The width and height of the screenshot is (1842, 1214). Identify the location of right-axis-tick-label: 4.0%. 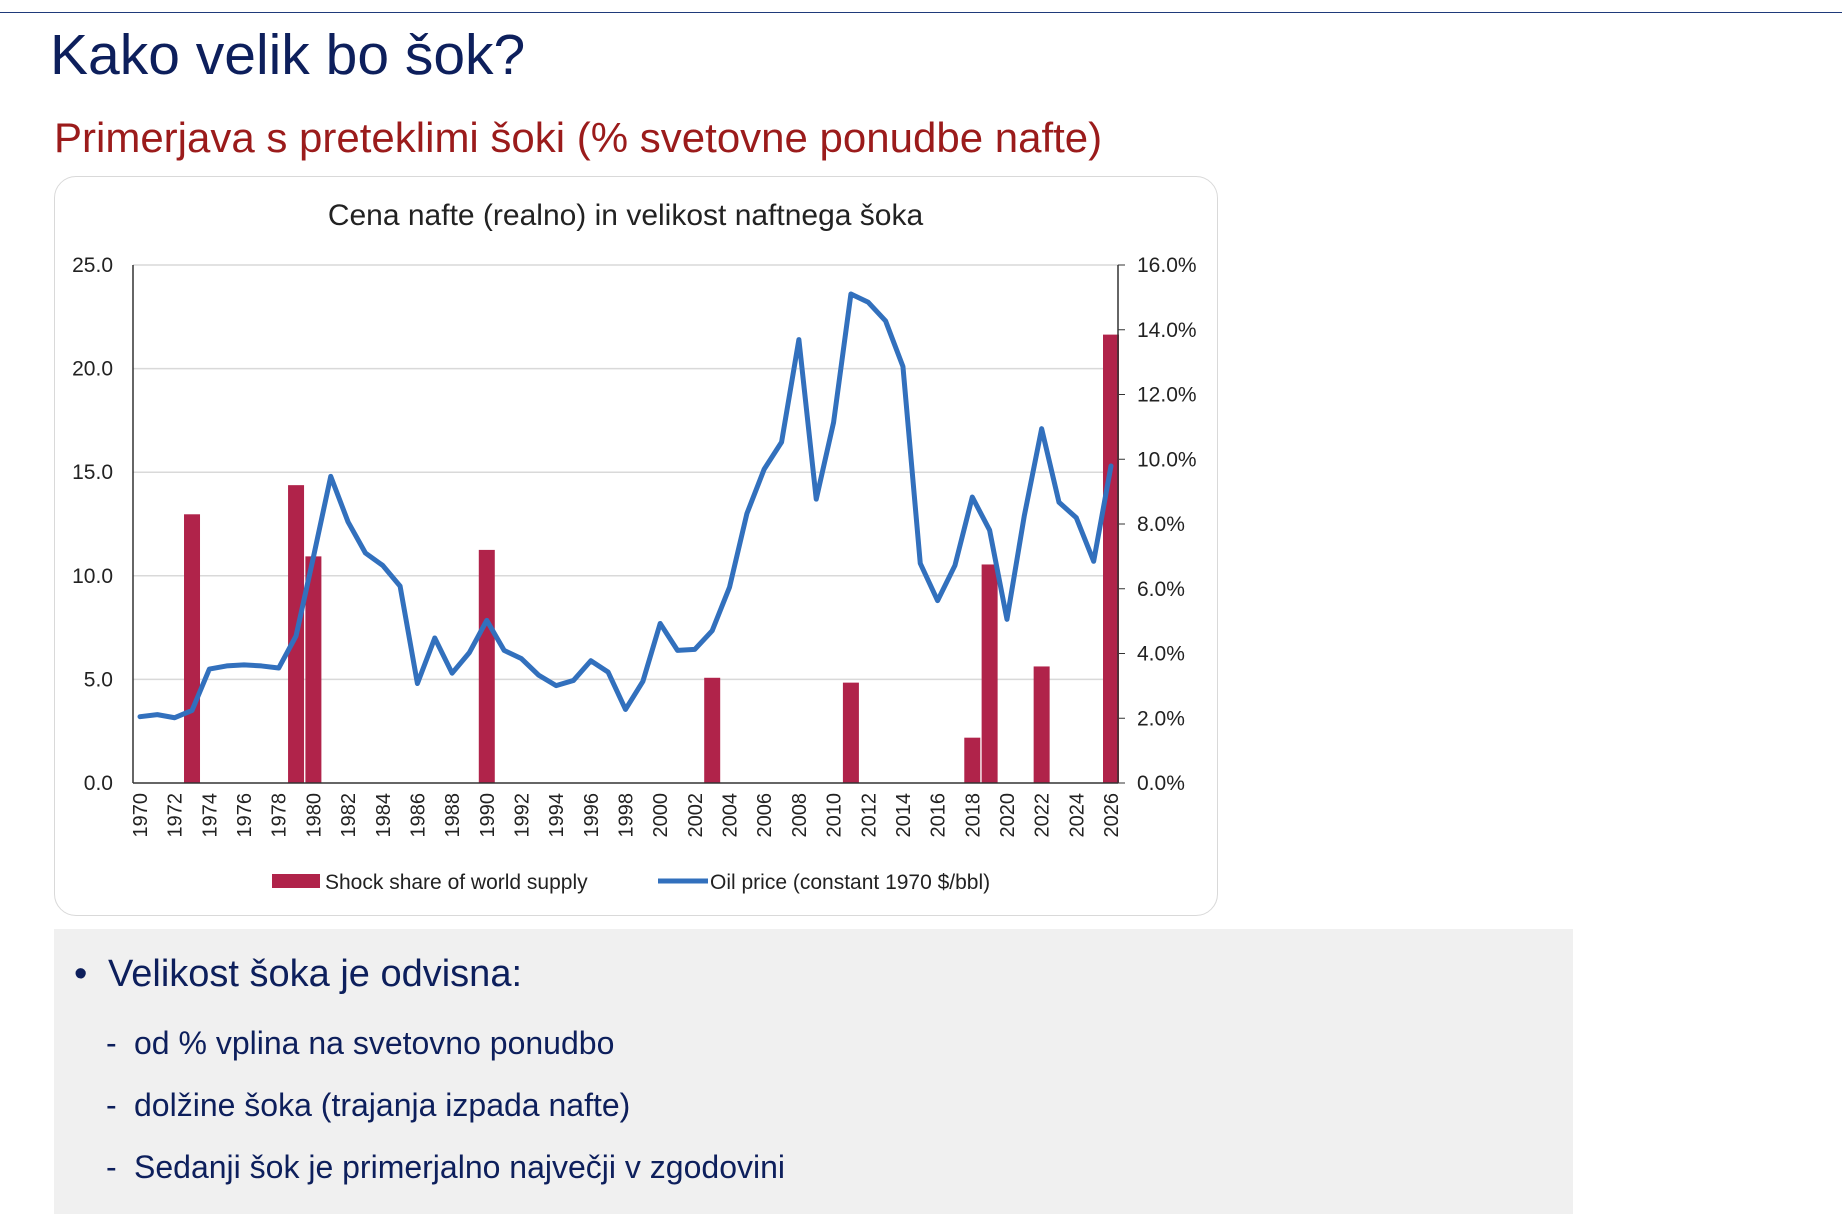
(1161, 654).